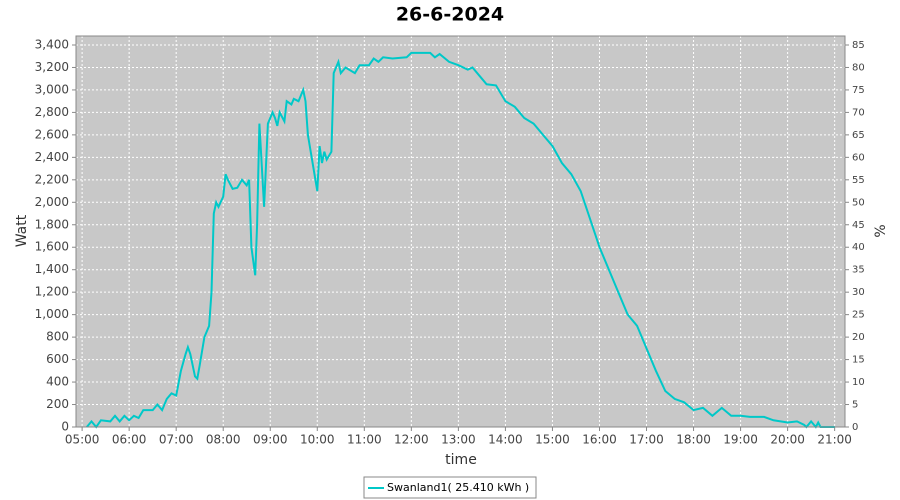 This screenshot has width=900, height=500. I want to click on x-tick-label: 21:00, so click(834, 440).